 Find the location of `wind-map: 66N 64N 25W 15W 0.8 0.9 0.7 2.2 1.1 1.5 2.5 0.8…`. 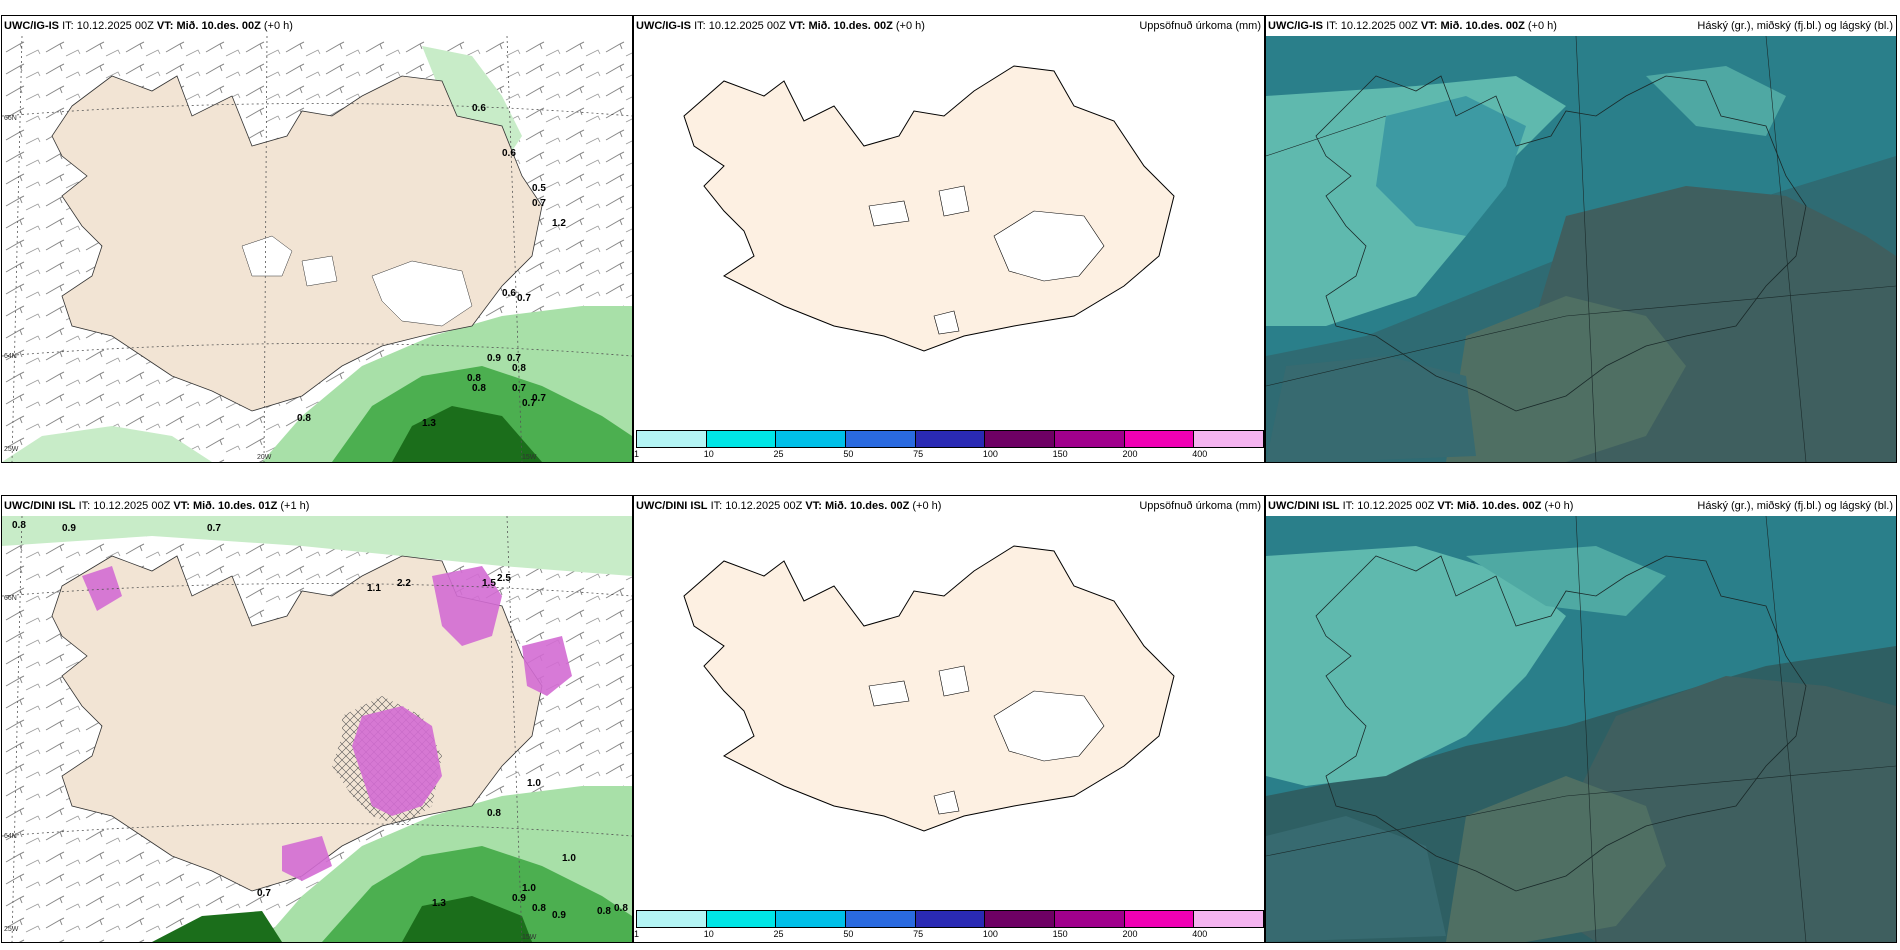

wind-map: 66N 64N 25W 15W 0.8 0.9 0.7 2.2 1.1 1.5 2.5 0.8… is located at coordinates (317, 729).